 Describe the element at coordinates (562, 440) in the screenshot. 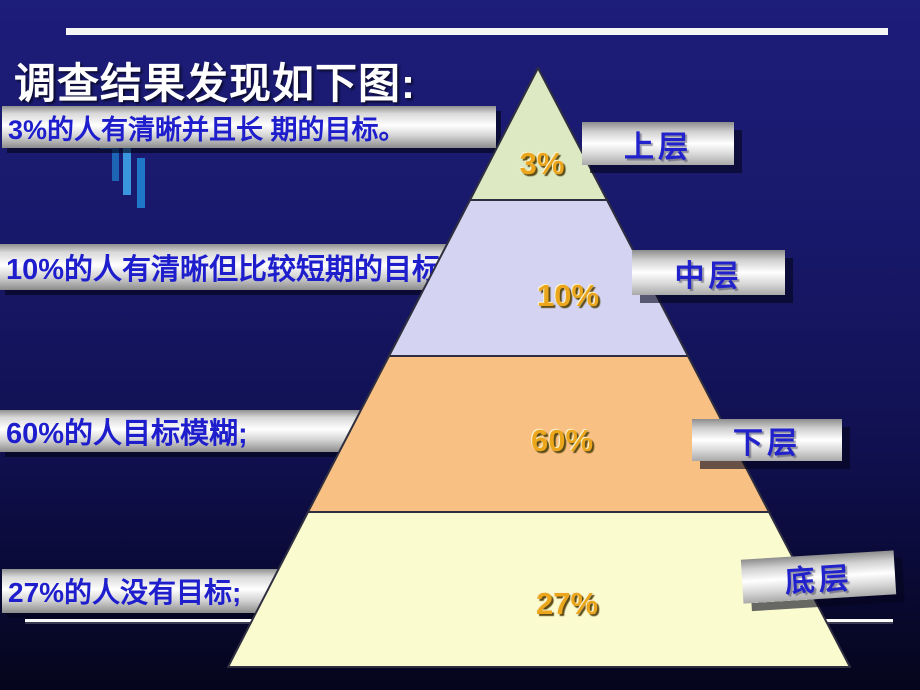

I see `percent-label-lower-middle: 60%` at that location.